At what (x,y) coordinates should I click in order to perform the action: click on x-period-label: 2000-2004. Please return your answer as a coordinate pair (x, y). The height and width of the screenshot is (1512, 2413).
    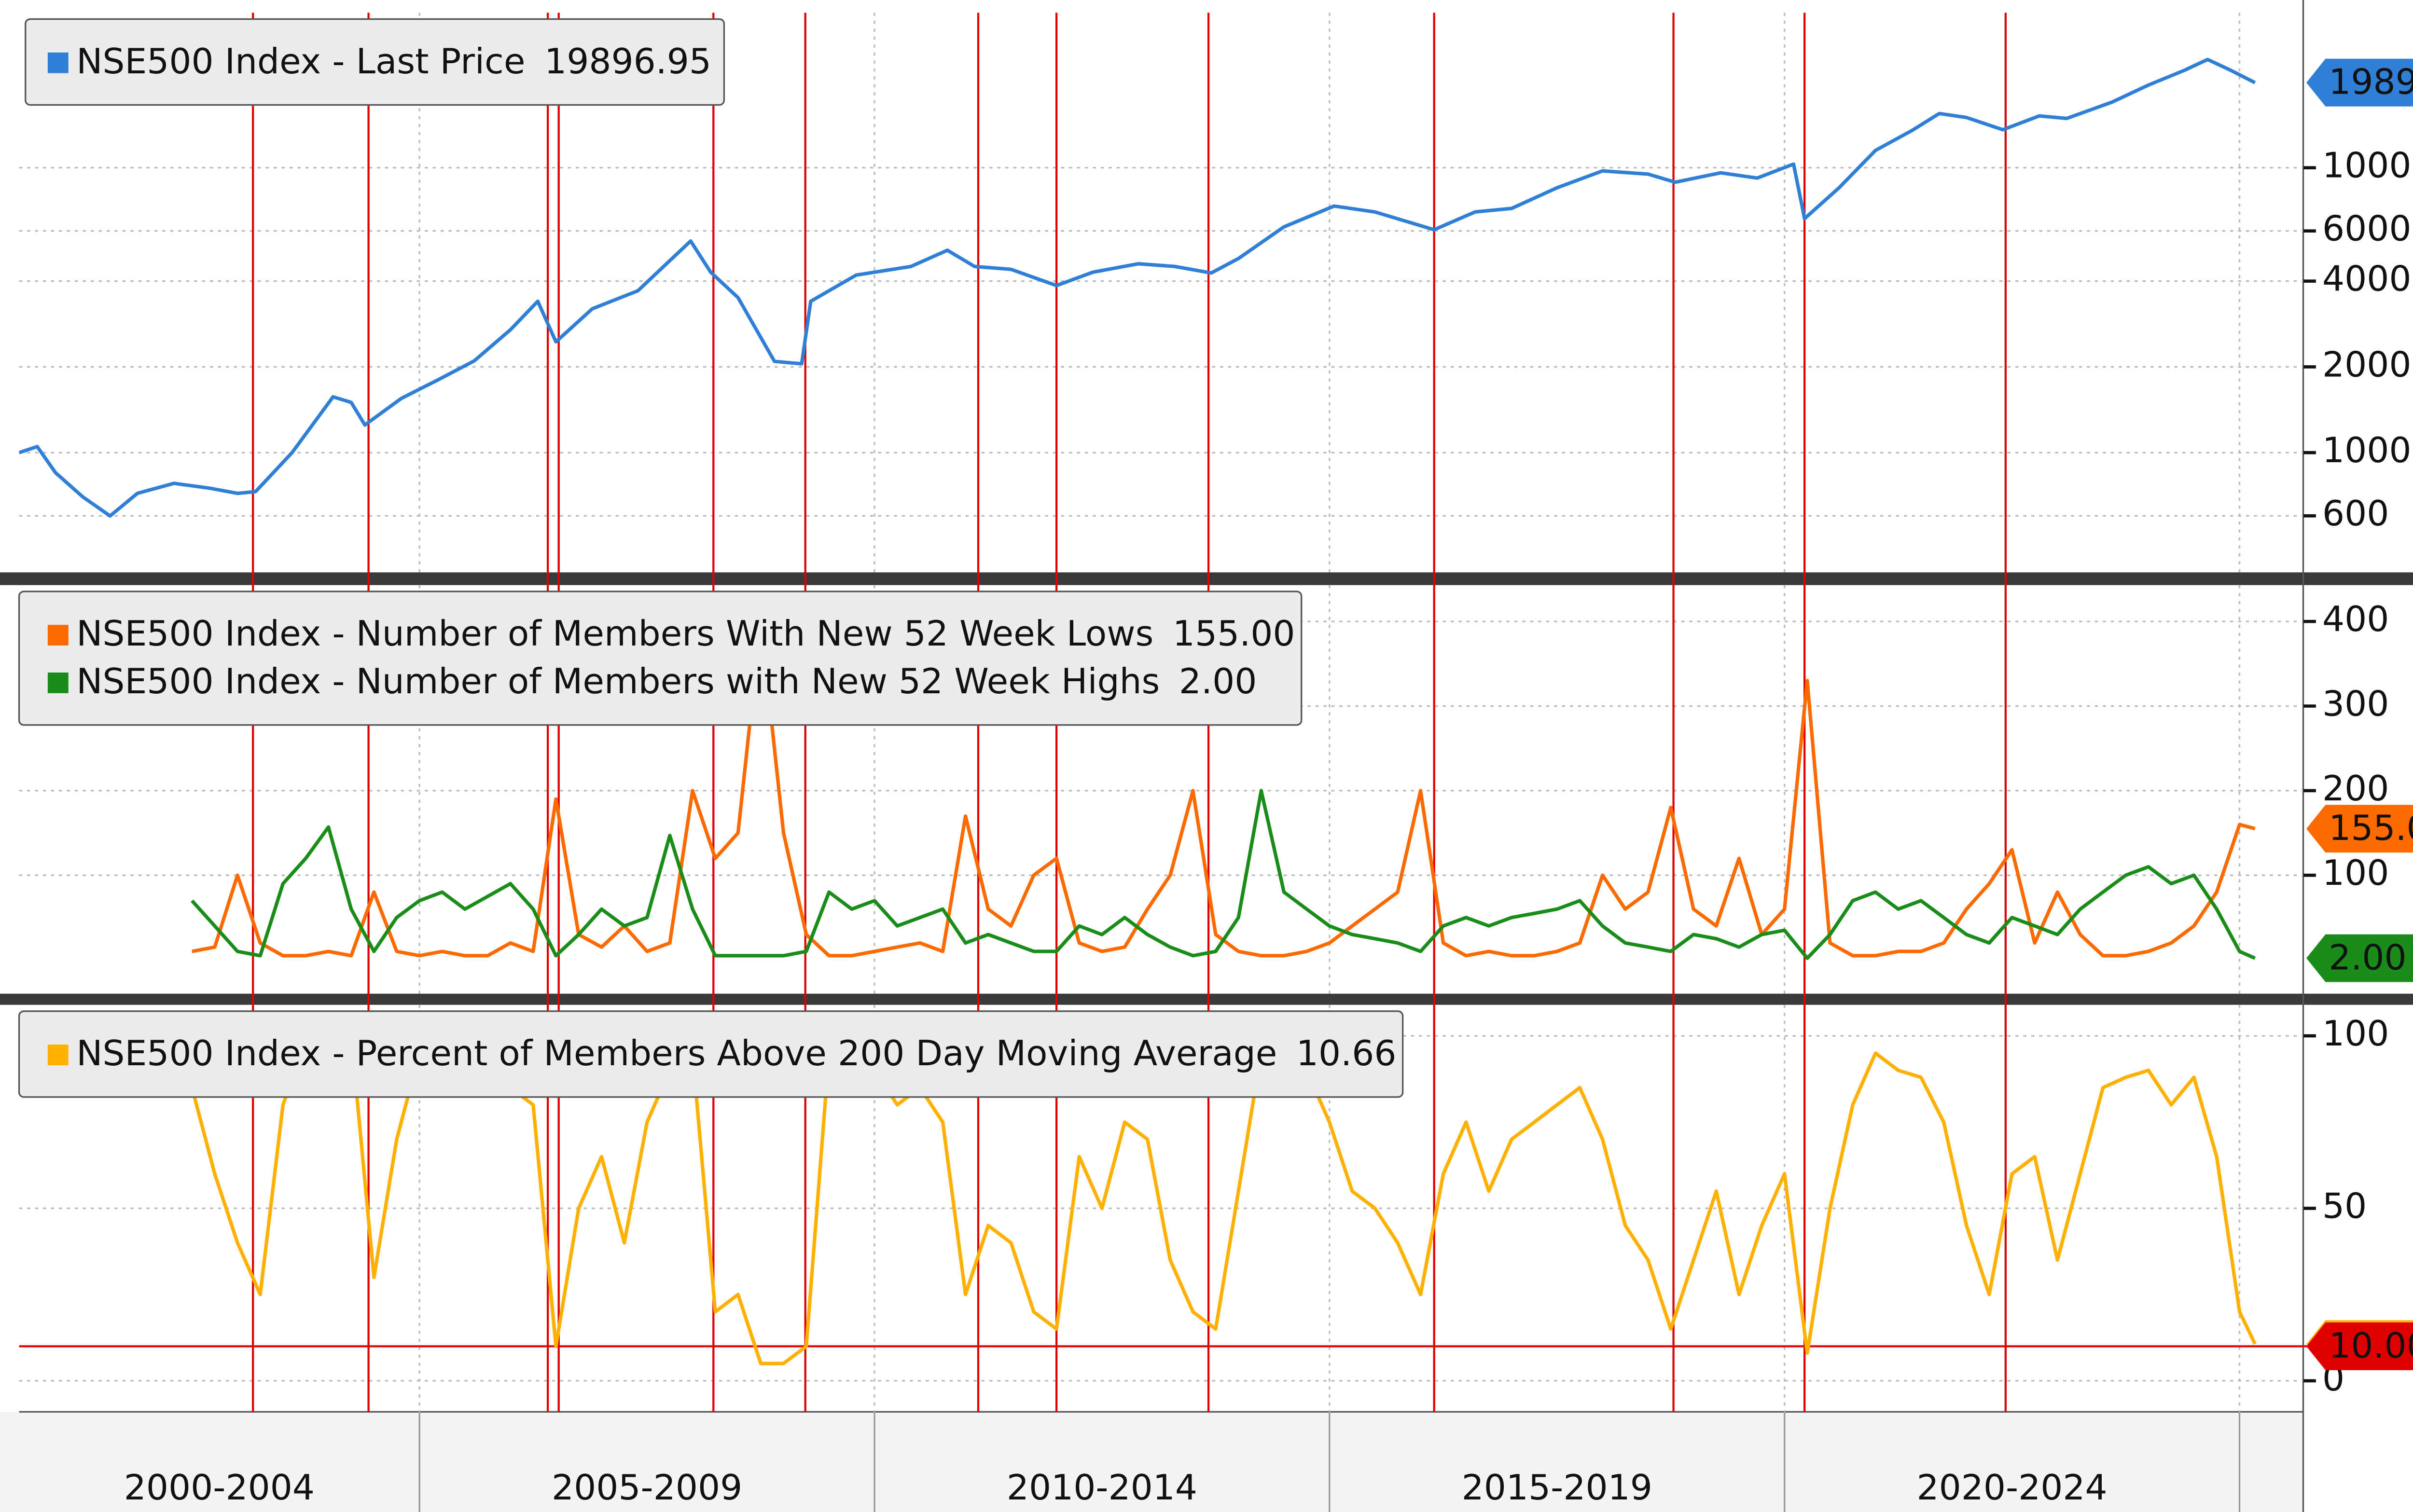
    Looking at the image, I should click on (219, 1488).